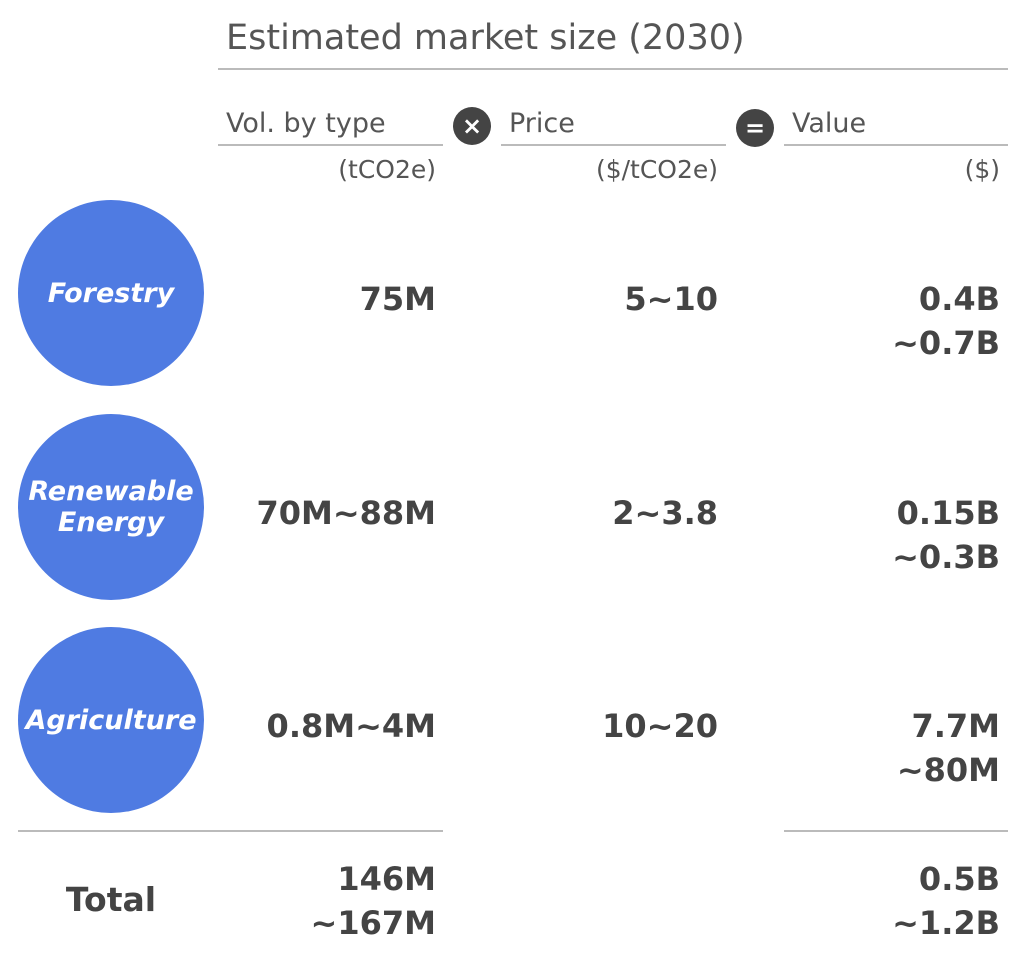  Describe the element at coordinates (955, 726) in the screenshot. I see `cell-line: 7.7M` at that location.